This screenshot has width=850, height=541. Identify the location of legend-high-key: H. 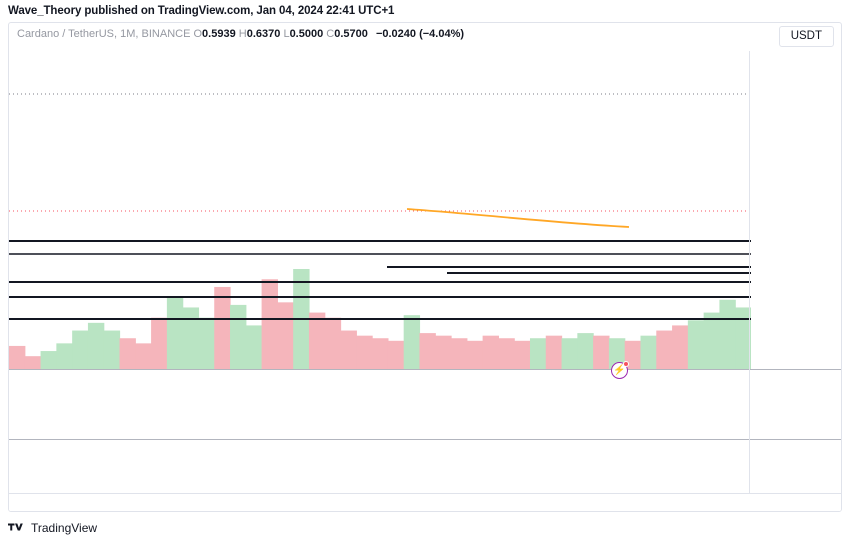
(242, 34).